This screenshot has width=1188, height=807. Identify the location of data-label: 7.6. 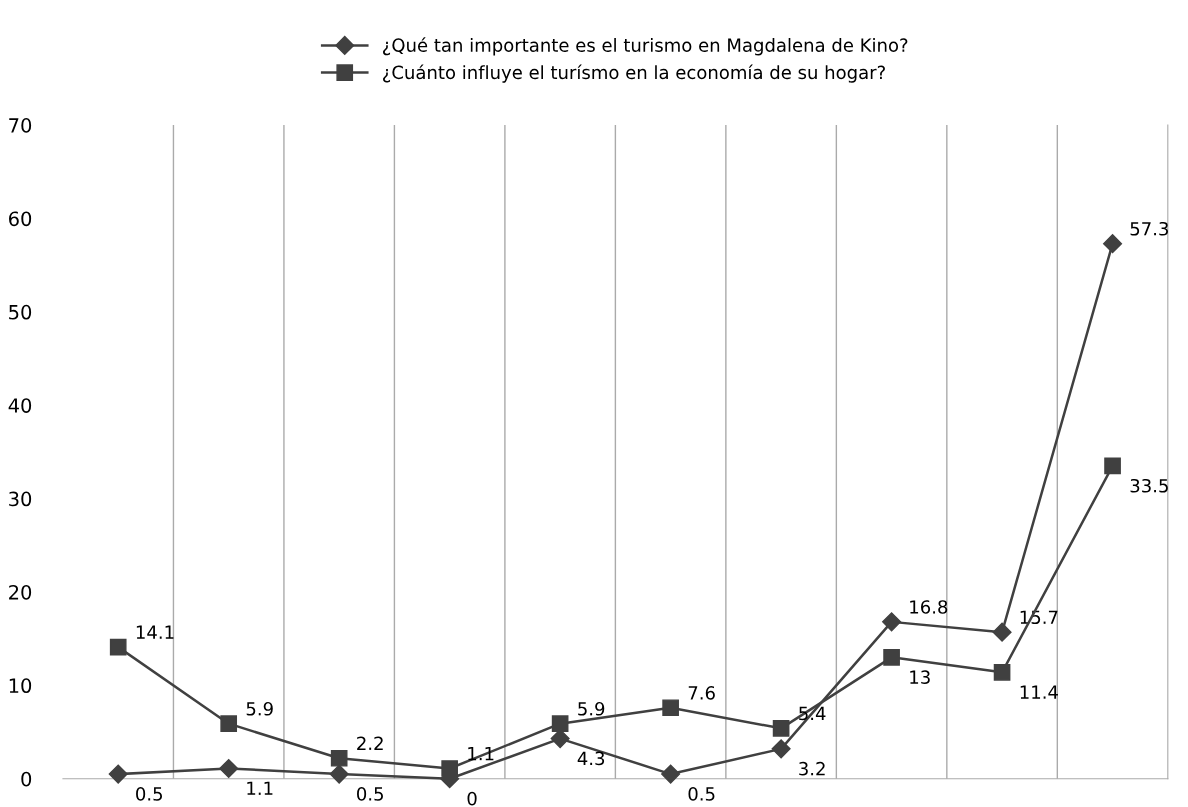
(701, 693).